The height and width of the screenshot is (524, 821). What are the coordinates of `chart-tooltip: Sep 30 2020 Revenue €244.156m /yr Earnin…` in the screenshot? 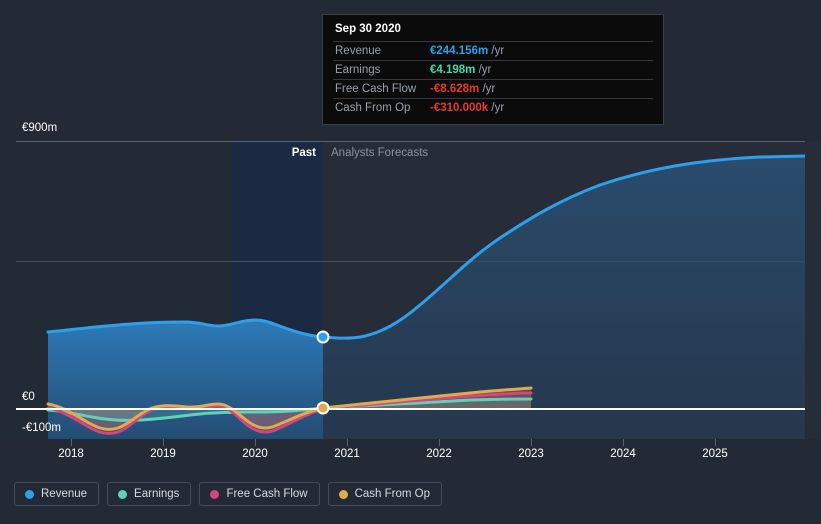 It's located at (493, 69).